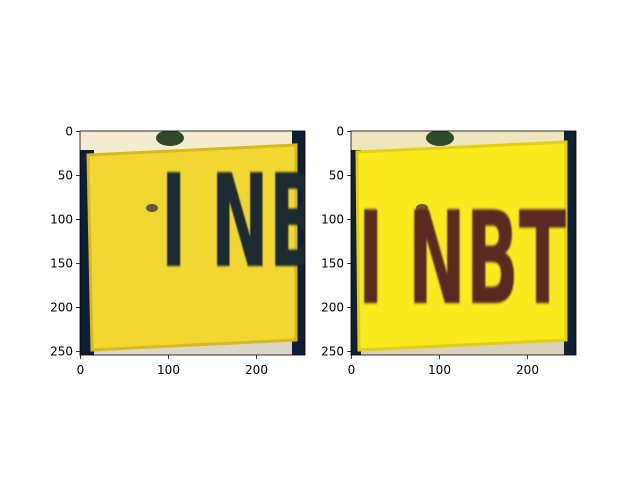 Image resolution: width=640 pixels, height=480 pixels. I want to click on left-x-tick-label: 100, so click(168, 370).